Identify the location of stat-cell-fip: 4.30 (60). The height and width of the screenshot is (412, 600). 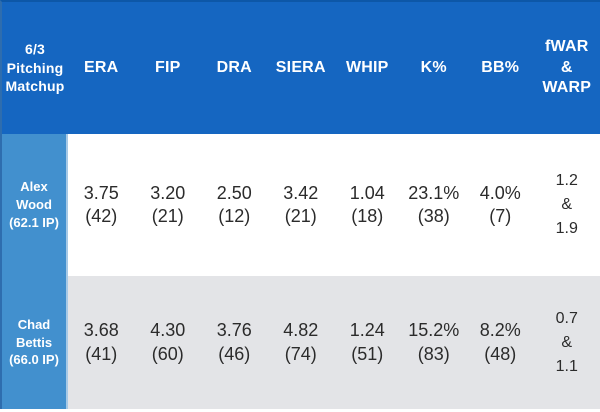
(168, 342).